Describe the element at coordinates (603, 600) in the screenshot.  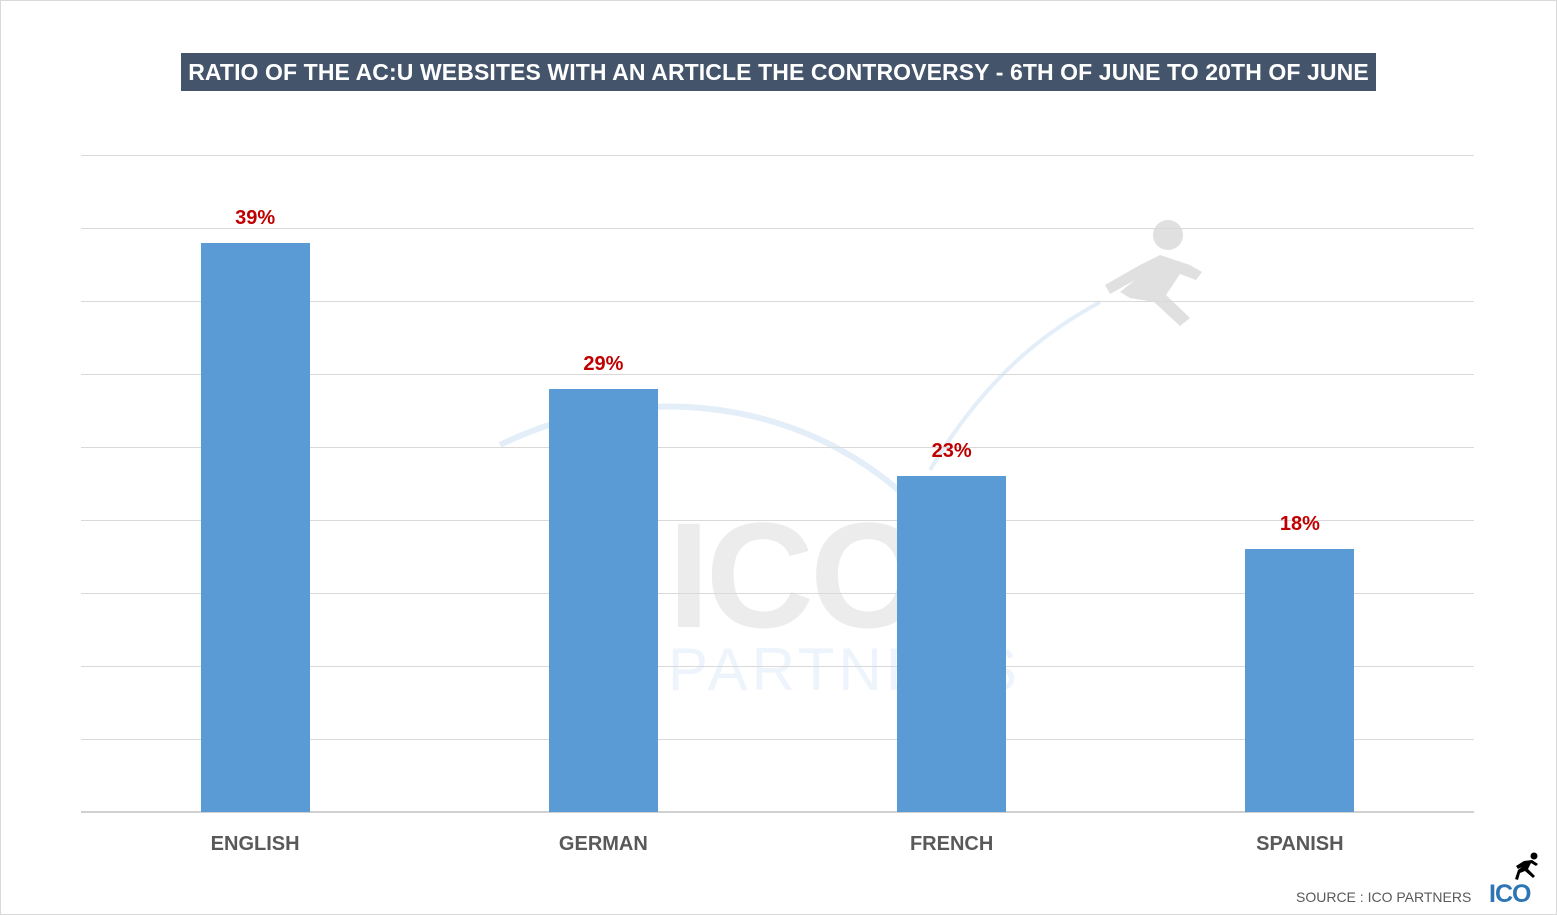
I see `bar-german` at that location.